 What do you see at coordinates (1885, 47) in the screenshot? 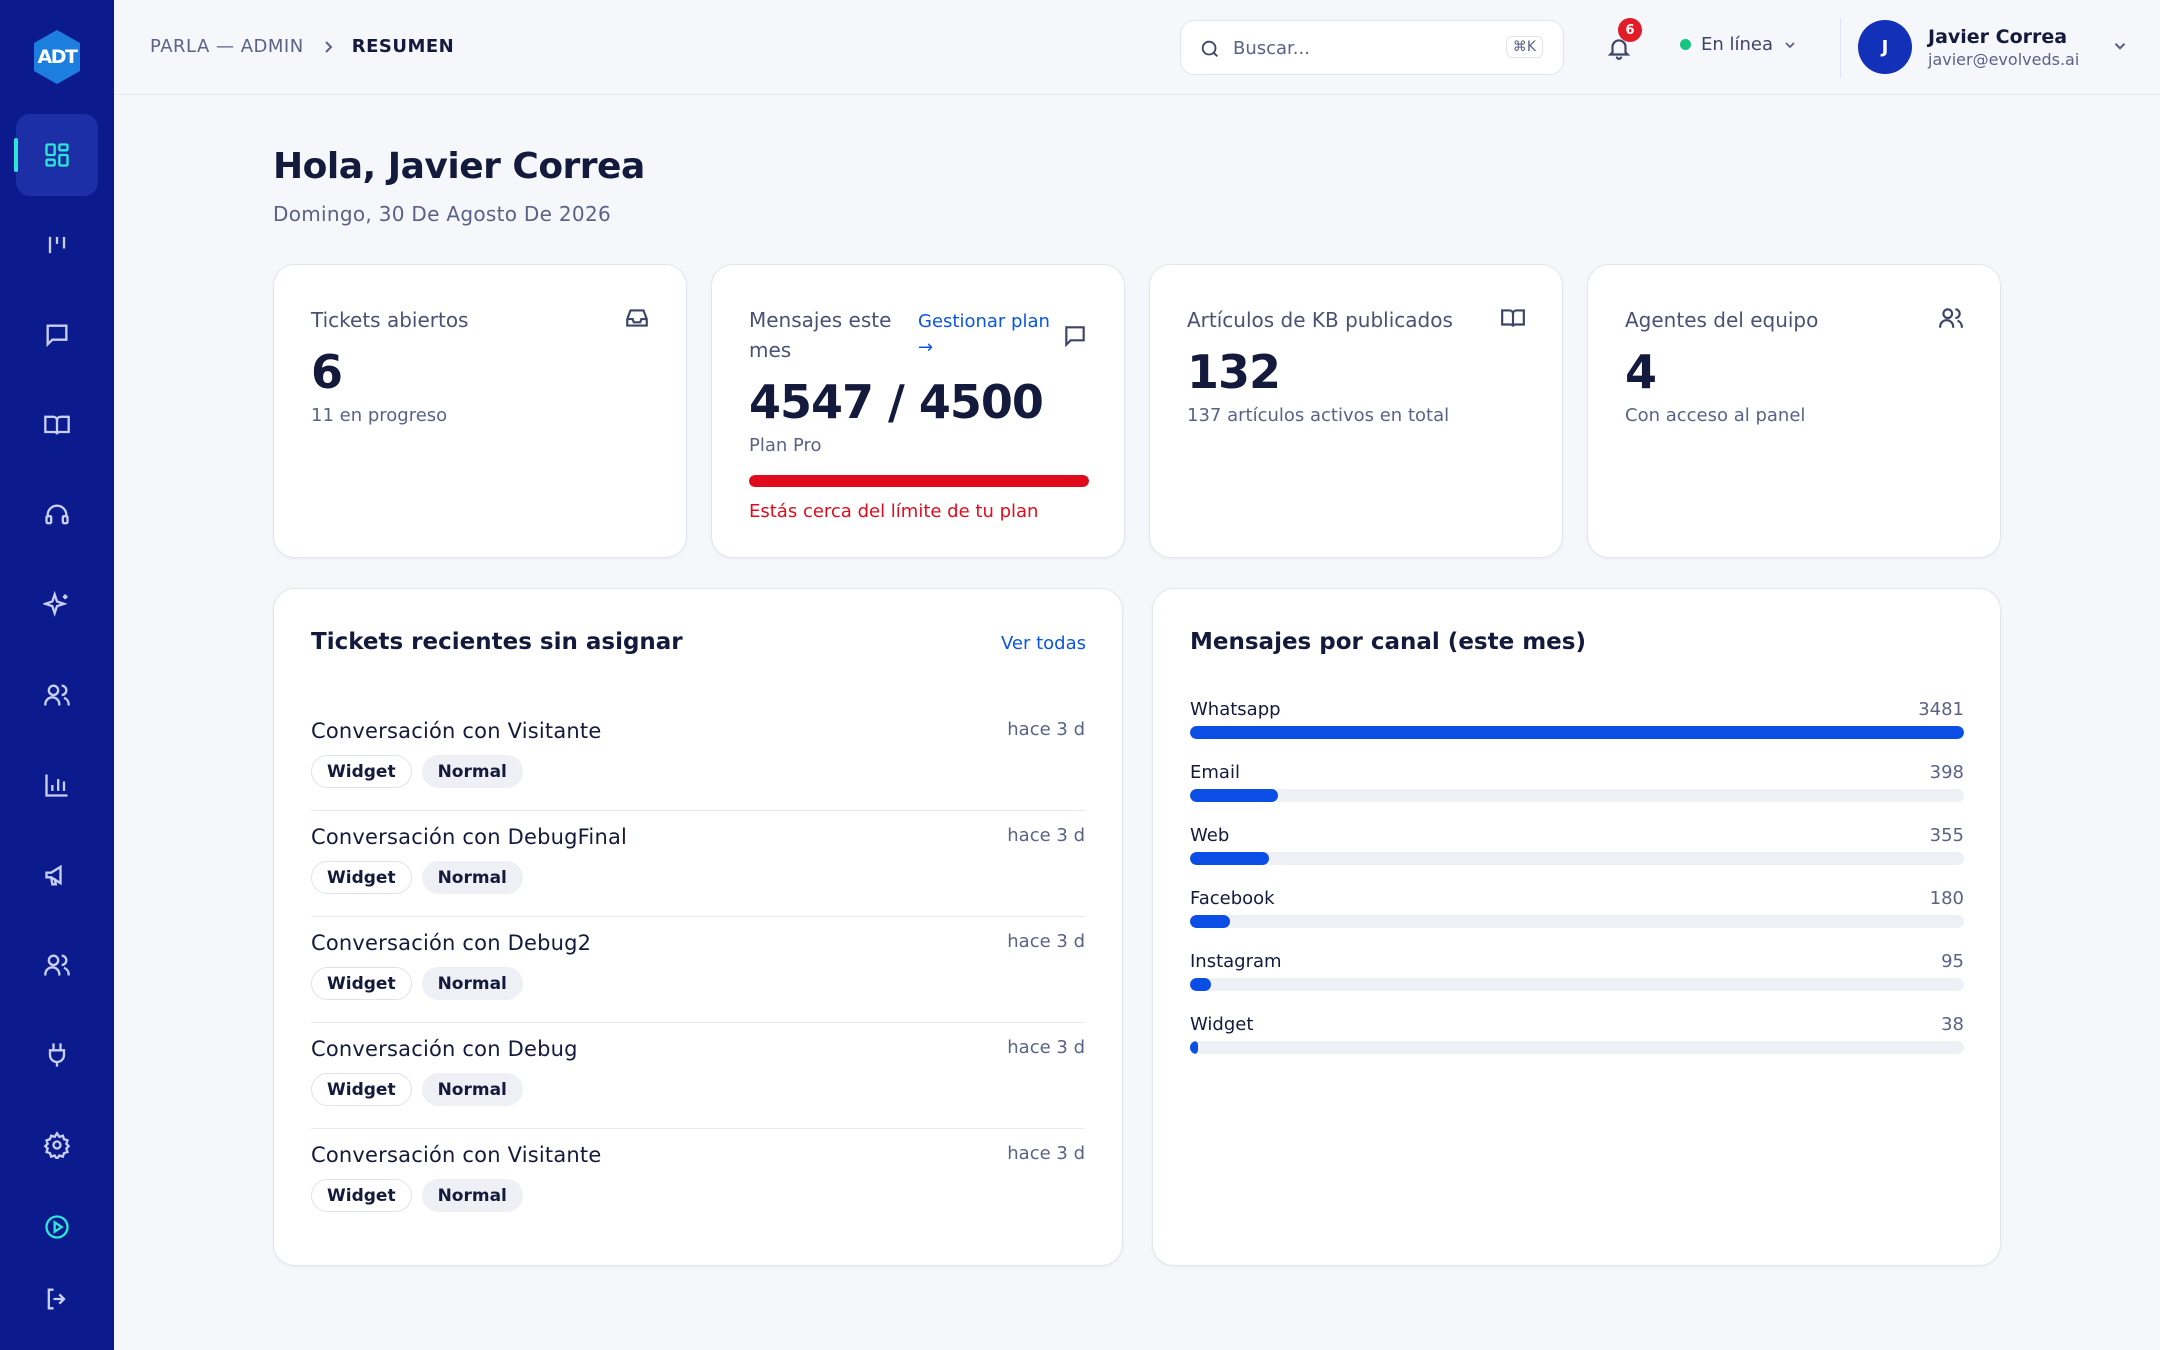
I see `avatar: J` at bounding box center [1885, 47].